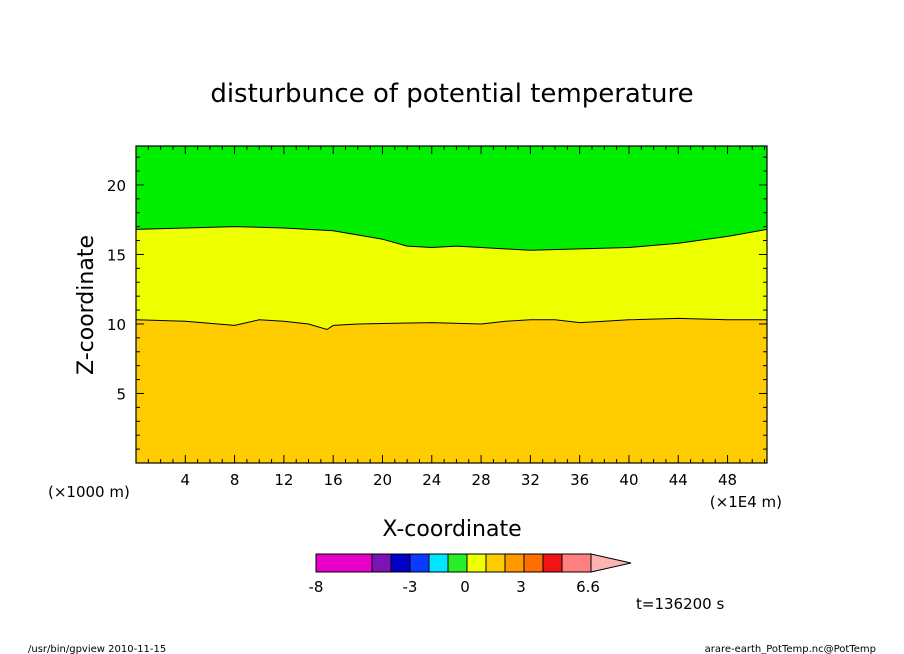  What do you see at coordinates (116, 255) in the screenshot?
I see `y-tick-label: 15` at bounding box center [116, 255].